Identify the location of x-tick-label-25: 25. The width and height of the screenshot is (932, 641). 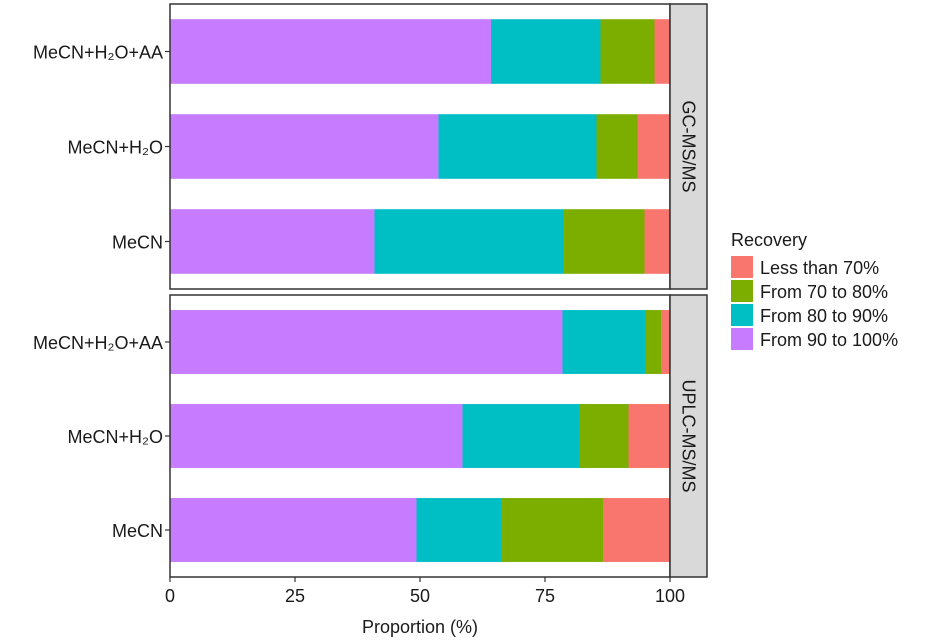
(295, 596).